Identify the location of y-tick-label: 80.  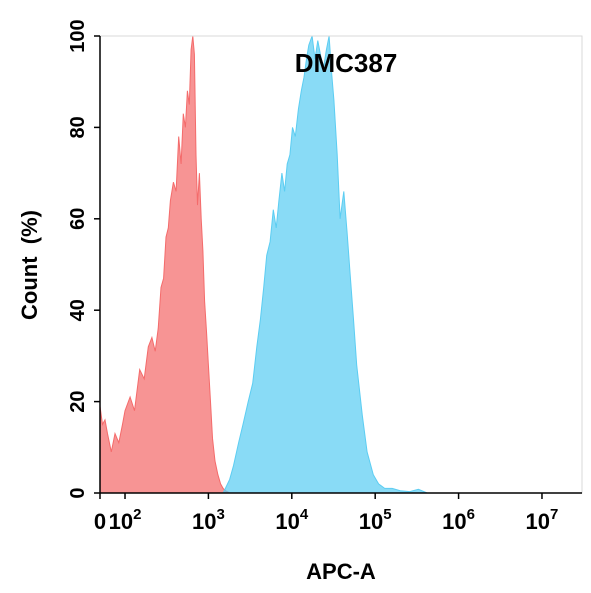
(78, 127).